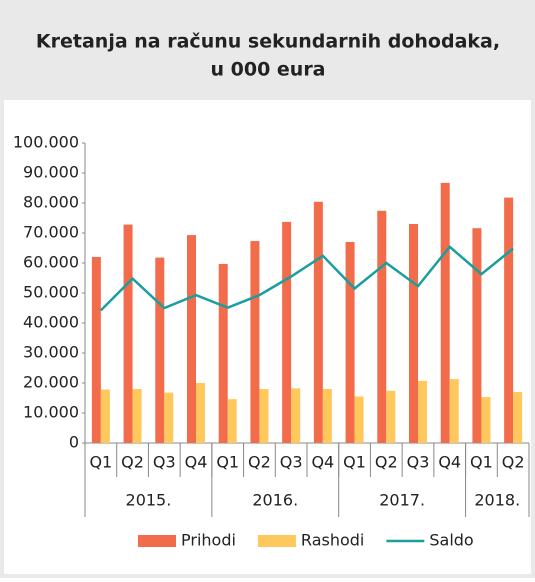 This screenshot has width=535, height=582. What do you see at coordinates (51, 292) in the screenshot?
I see `y-tick-label: 50.000` at bounding box center [51, 292].